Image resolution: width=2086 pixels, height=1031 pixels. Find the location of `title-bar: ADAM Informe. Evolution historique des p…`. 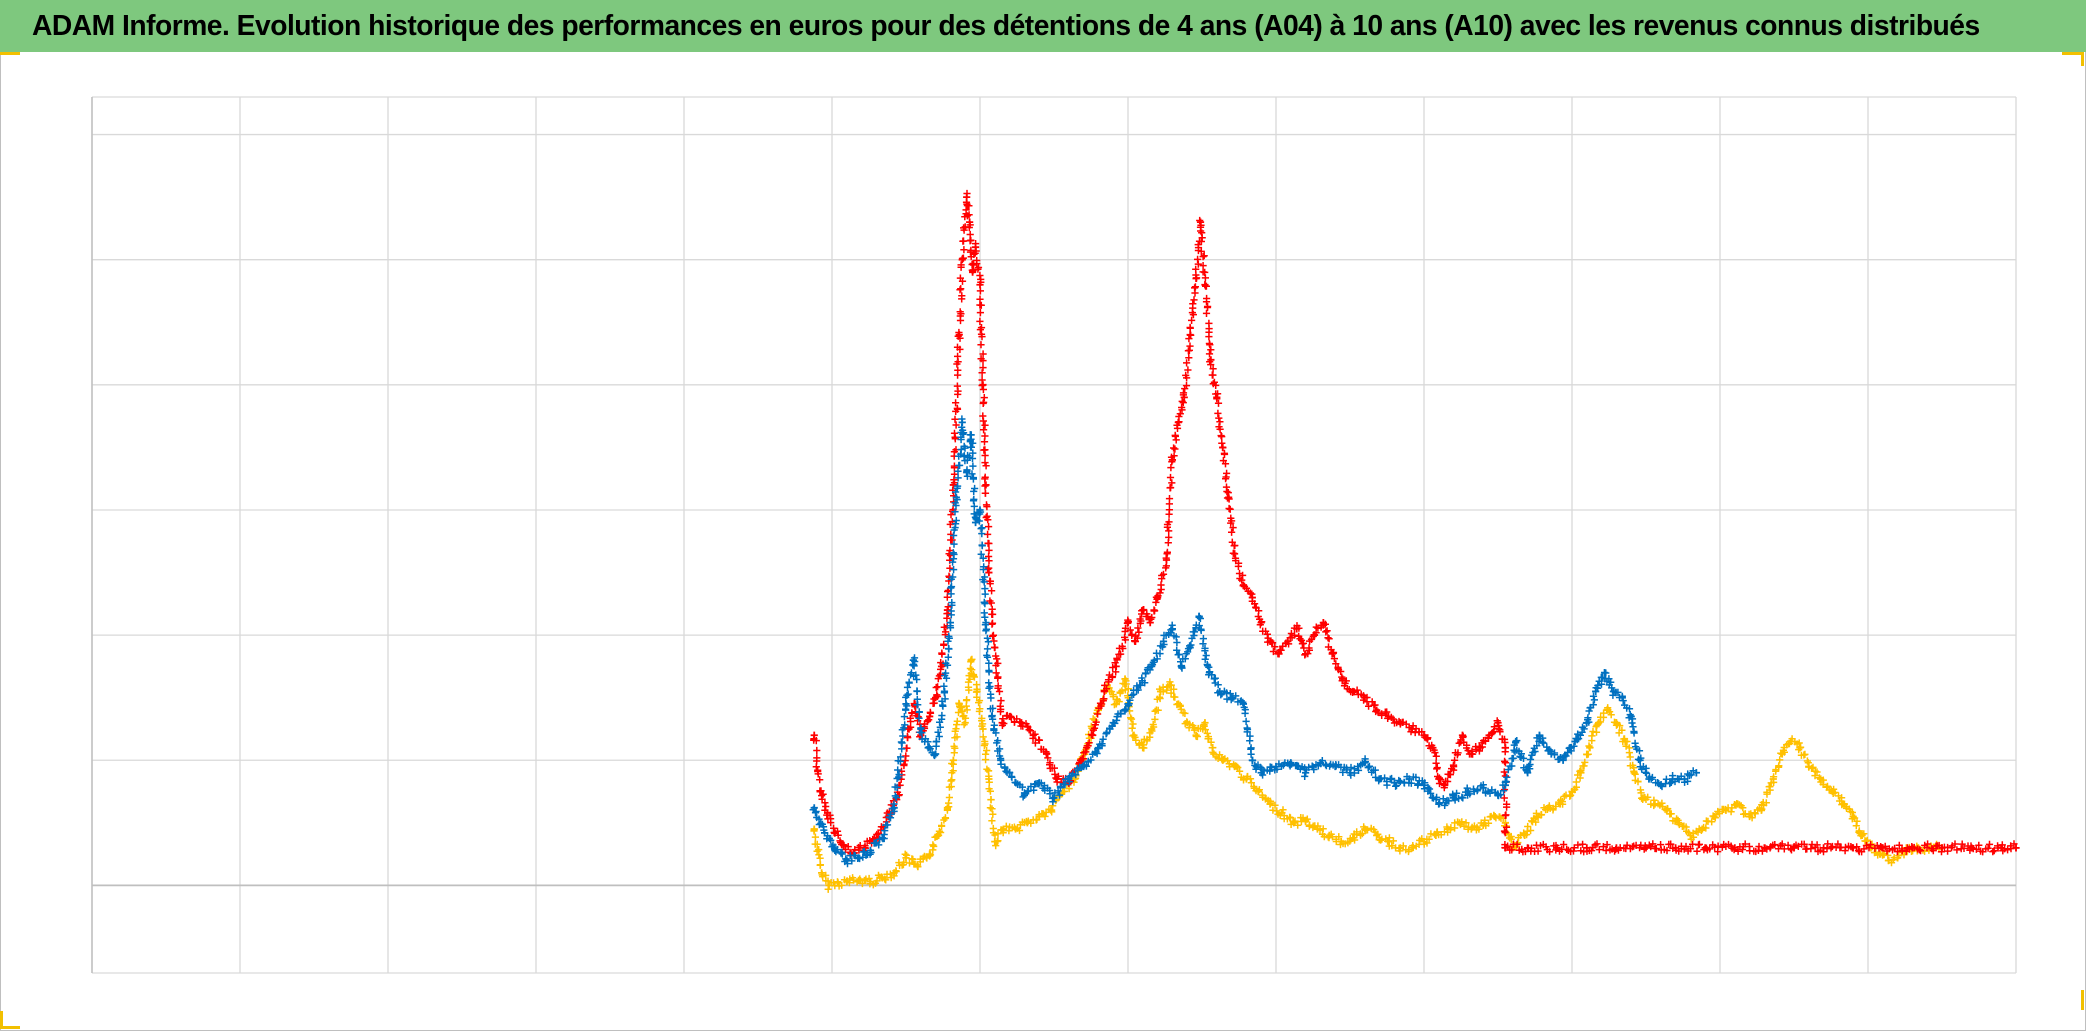

title-bar: ADAM Informe. Evolution historique des p… is located at coordinates (1043, 26).